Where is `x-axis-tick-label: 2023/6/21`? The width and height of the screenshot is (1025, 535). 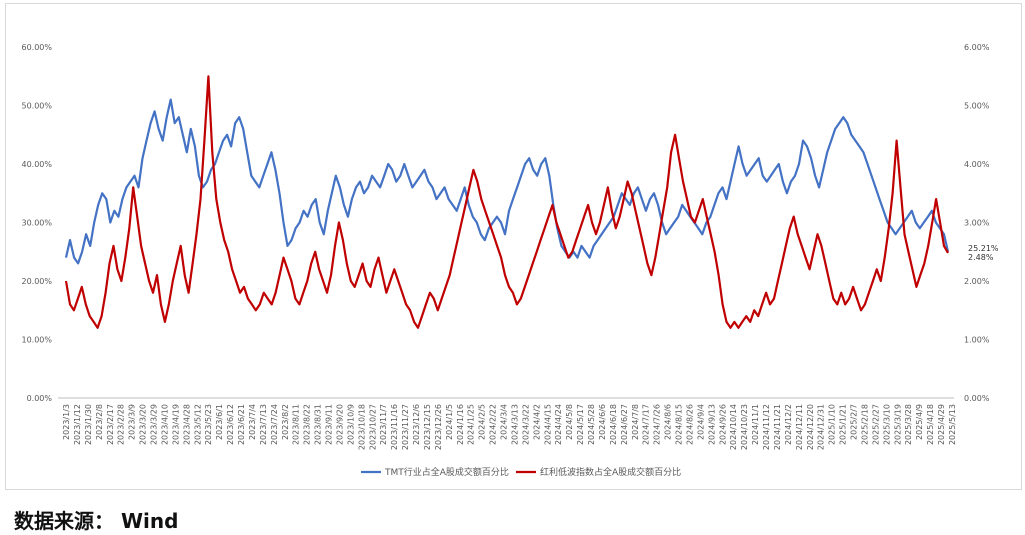
x-axis-tick-label: 2023/6/21 is located at coordinates (241, 424).